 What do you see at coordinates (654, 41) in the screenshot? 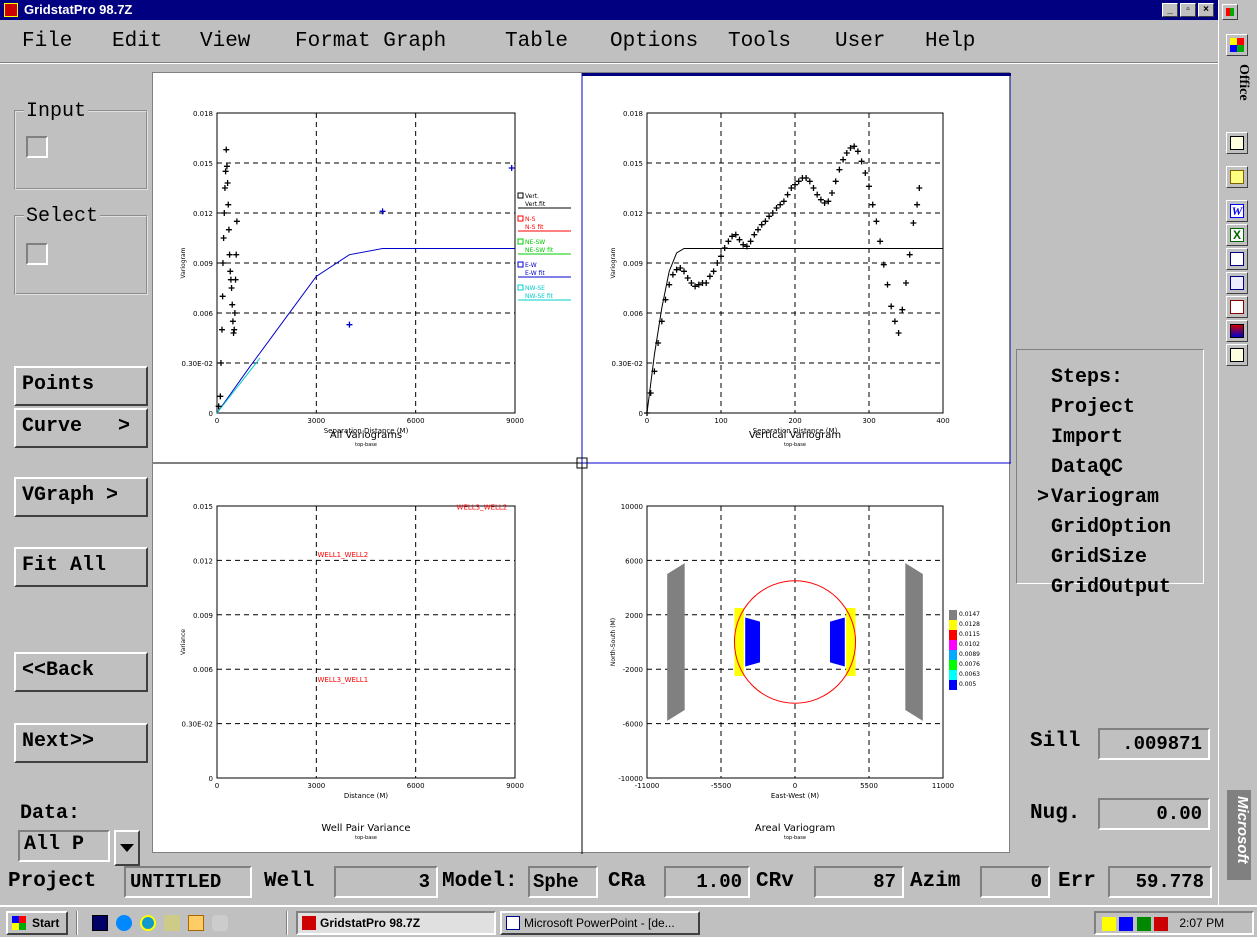
I see `menu-options: Options` at bounding box center [654, 41].